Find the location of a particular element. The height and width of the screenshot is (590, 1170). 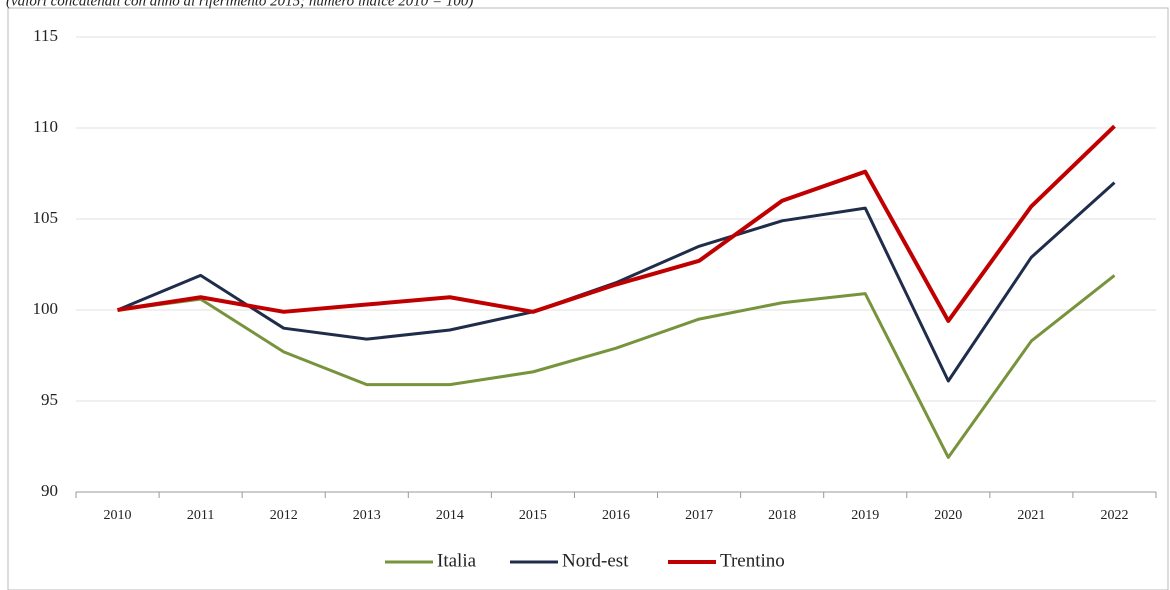

x-tick-label: 2013 is located at coordinates (367, 515).